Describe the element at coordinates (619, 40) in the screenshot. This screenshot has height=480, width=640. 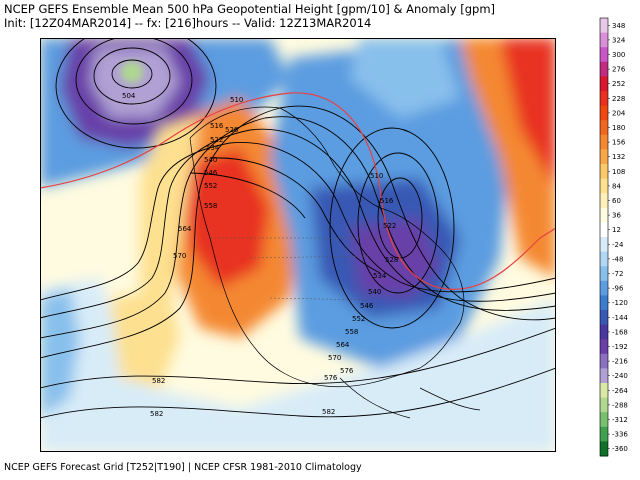
I see `colorbar-tick-label: 324` at that location.